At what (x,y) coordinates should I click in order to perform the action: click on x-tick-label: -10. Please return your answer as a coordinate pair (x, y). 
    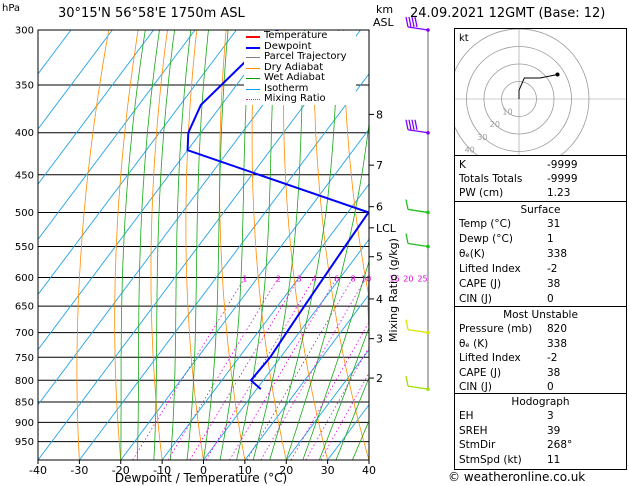
    Looking at the image, I should click on (162, 470).